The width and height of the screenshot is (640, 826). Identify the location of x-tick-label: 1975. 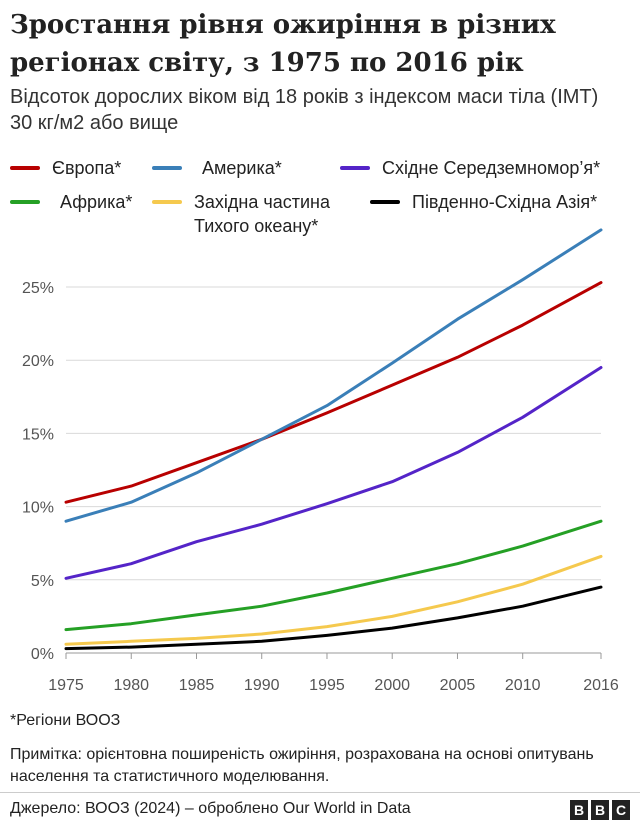
(66, 685).